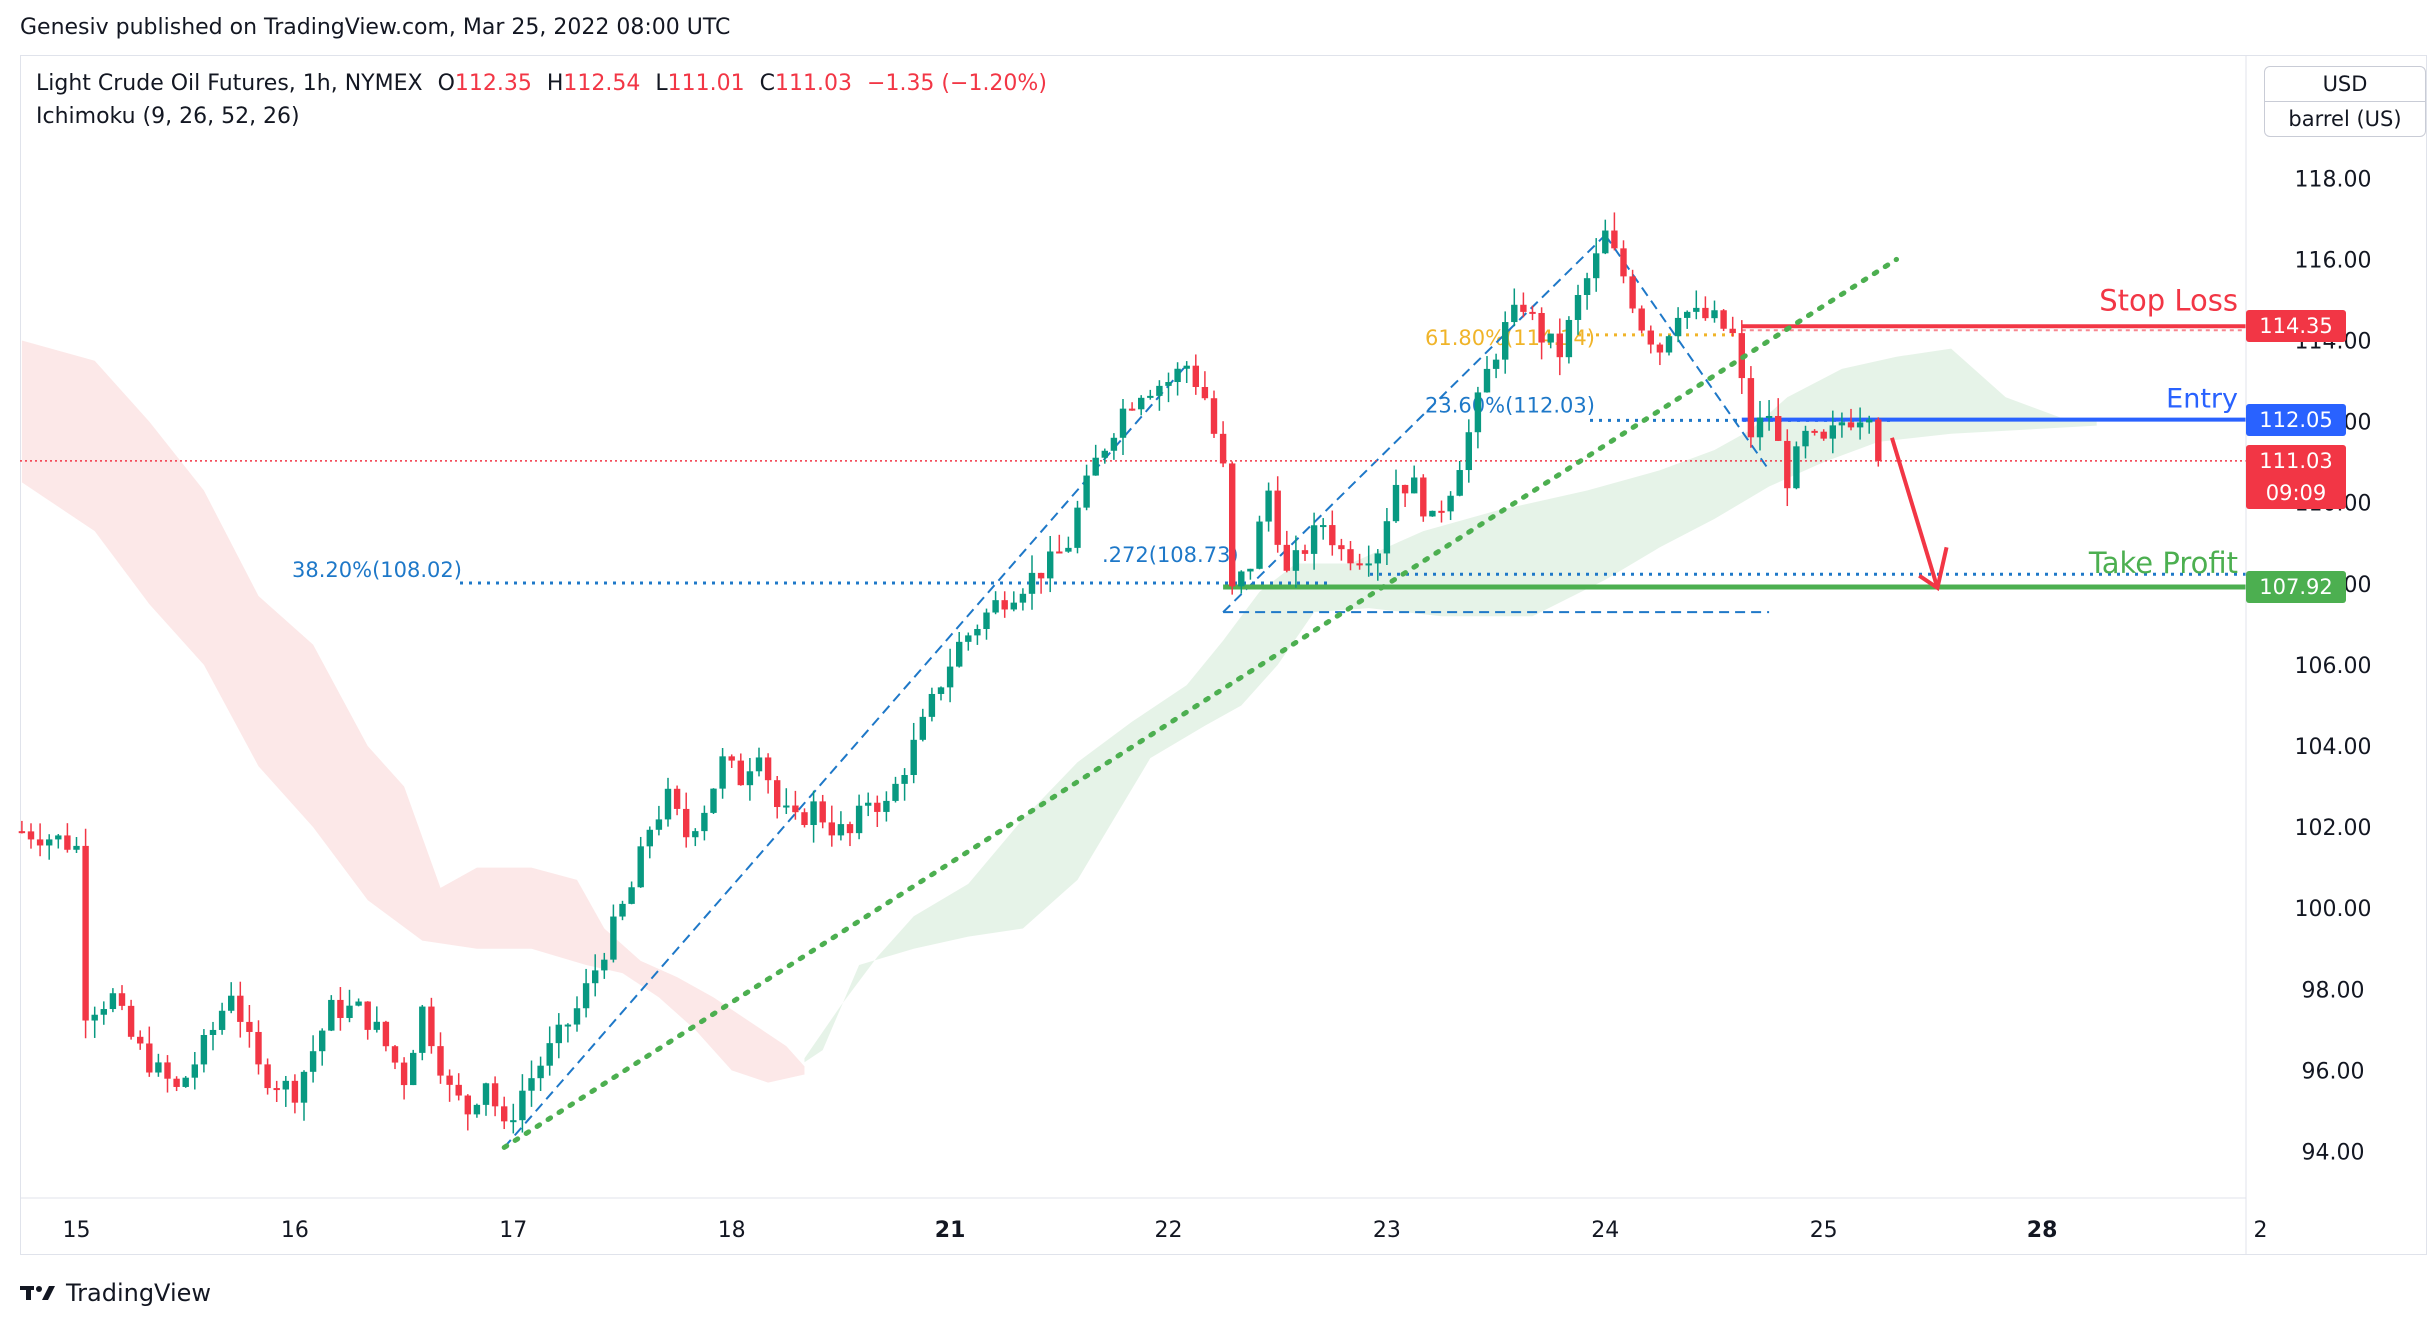  I want to click on tradingview-logo: TradingView, so click(115, 1293).